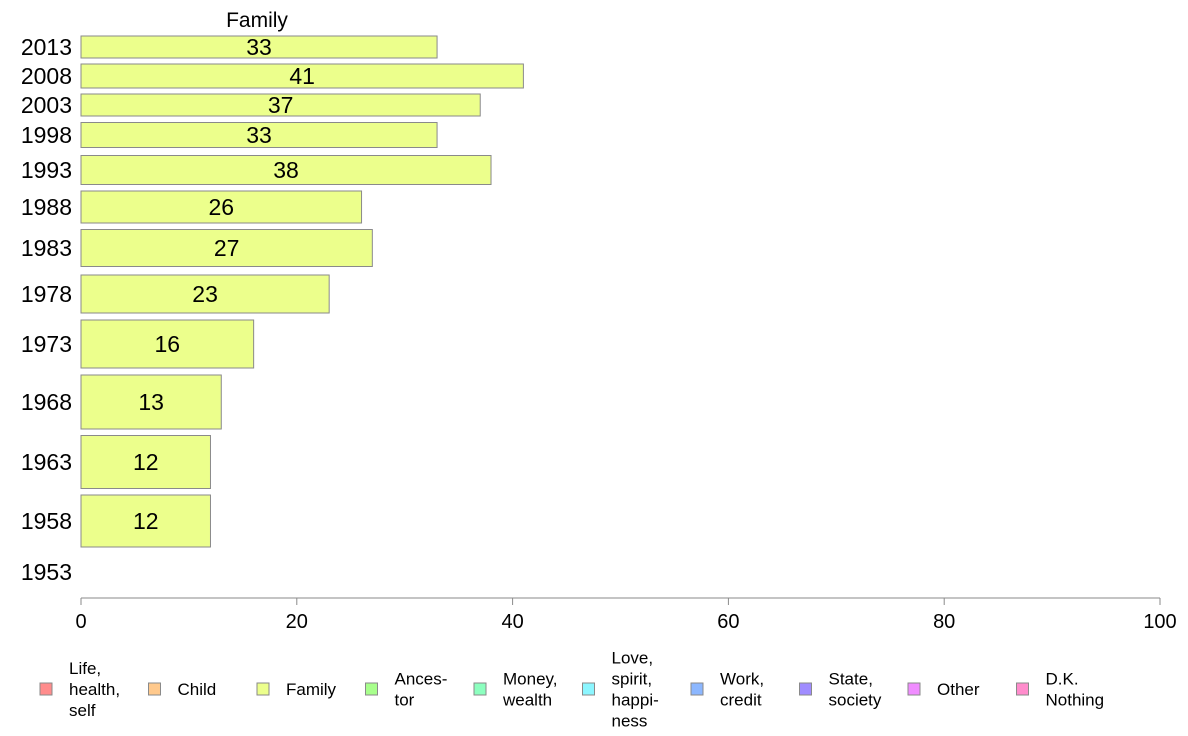 Image resolution: width=1188 pixels, height=736 pixels. I want to click on x-tick-label: 20, so click(297, 622).